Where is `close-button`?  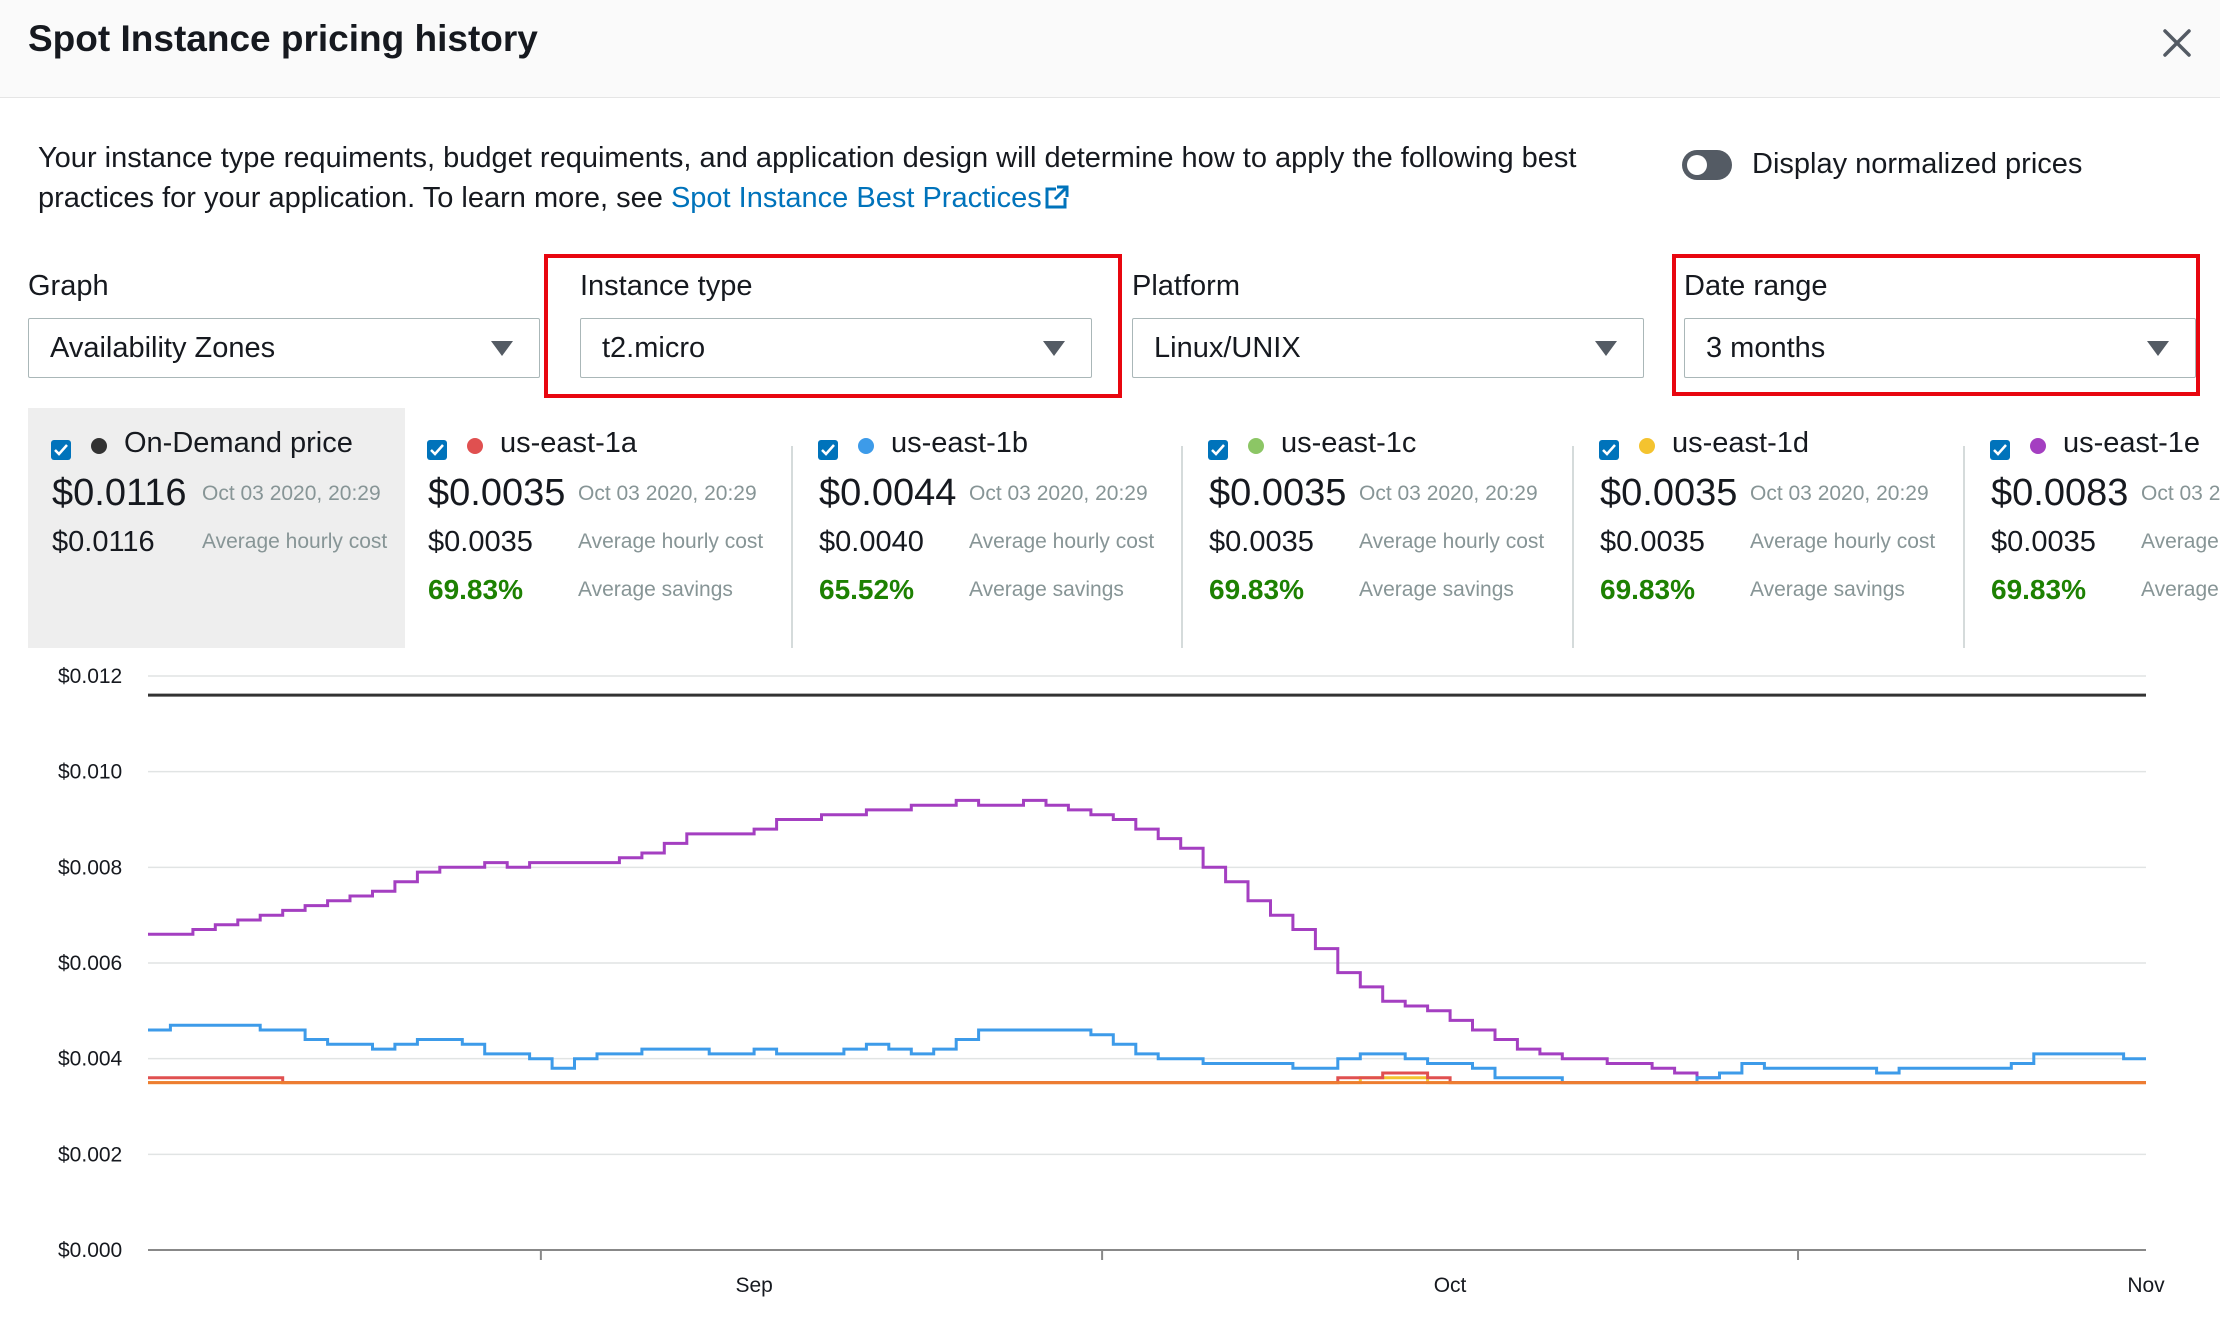 close-button is located at coordinates (2177, 43).